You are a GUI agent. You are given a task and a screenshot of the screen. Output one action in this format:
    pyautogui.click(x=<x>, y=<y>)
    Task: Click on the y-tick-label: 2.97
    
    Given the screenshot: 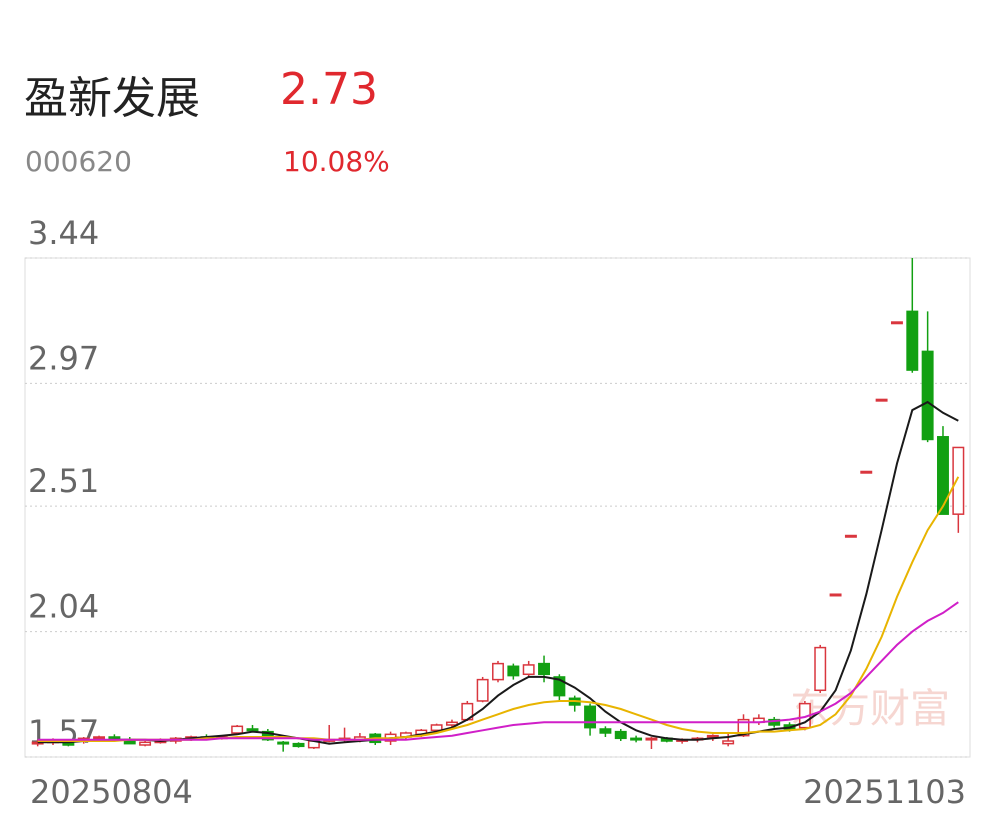 What is the action you would take?
    pyautogui.click(x=63, y=358)
    